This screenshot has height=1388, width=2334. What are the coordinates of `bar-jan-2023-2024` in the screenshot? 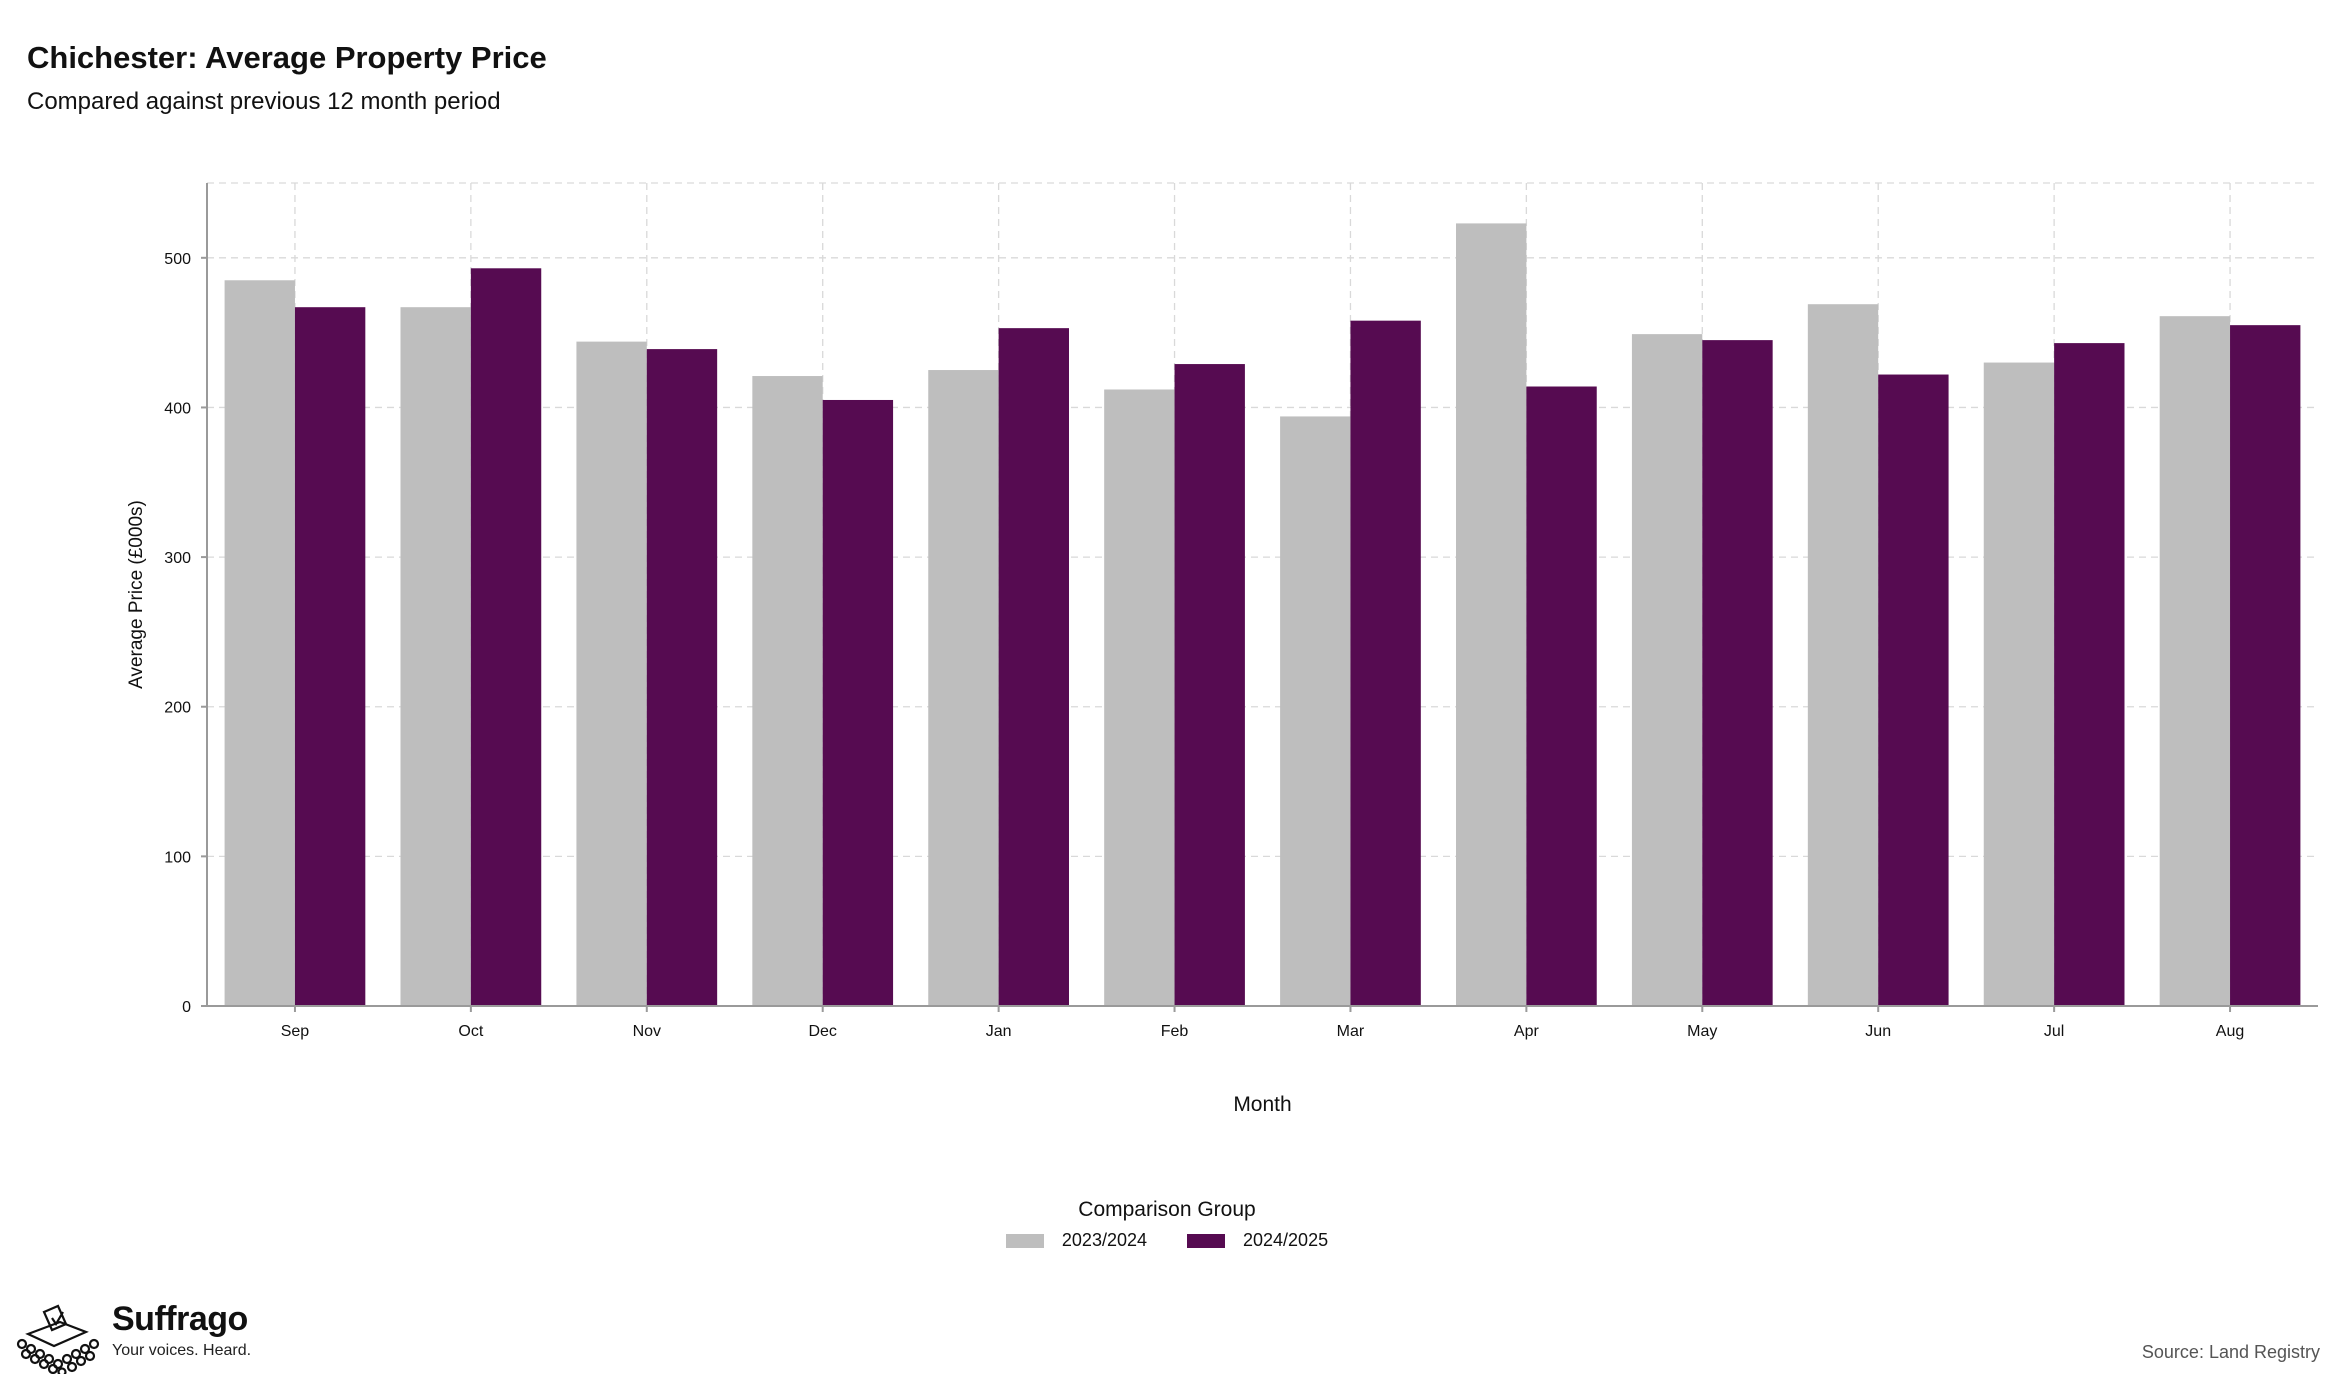 It's located at (963, 688).